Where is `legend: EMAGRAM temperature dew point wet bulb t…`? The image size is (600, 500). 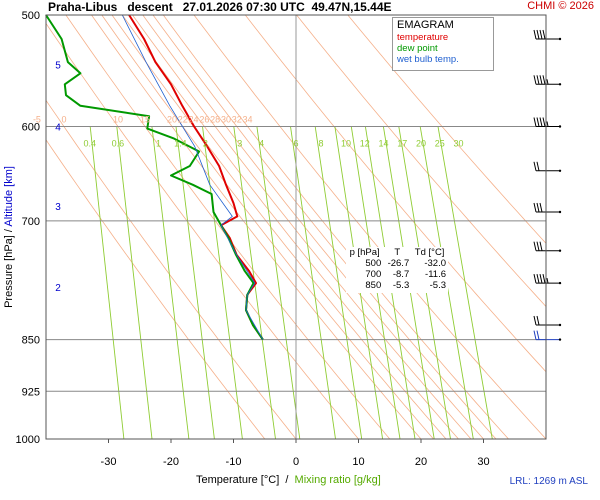 legend: EMAGRAM temperature dew point wet bulb t… is located at coordinates (443, 44).